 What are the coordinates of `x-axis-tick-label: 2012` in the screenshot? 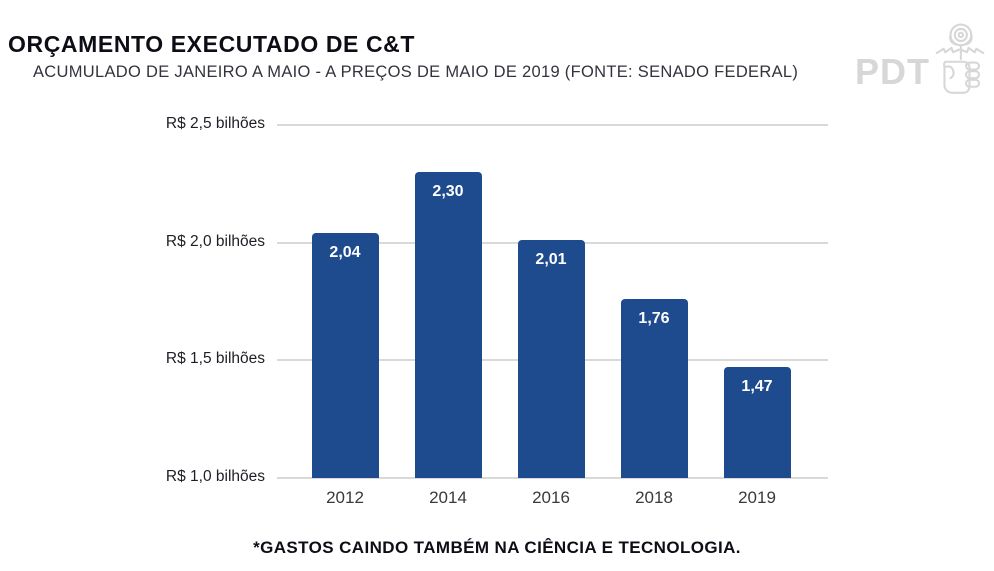 It's located at (345, 497).